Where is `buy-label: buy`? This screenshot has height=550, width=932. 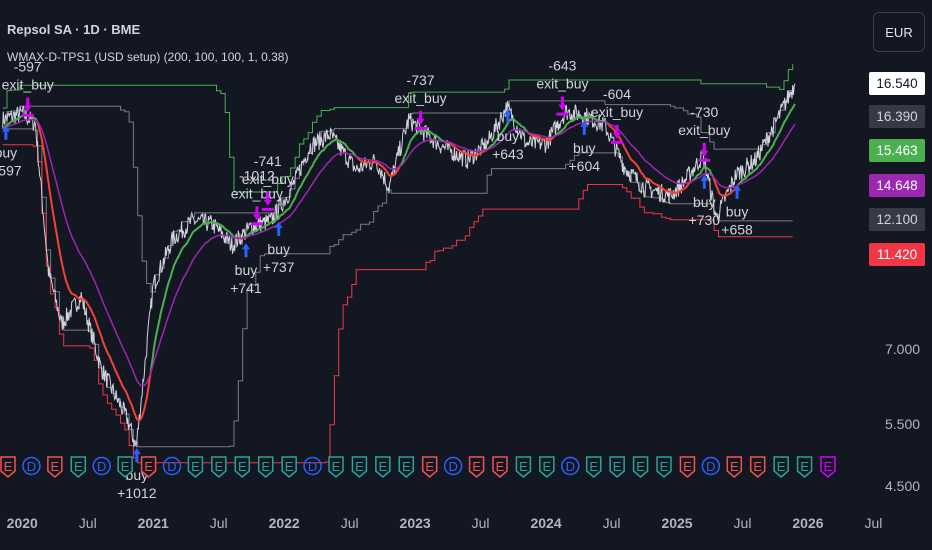 buy-label: buy is located at coordinates (246, 270).